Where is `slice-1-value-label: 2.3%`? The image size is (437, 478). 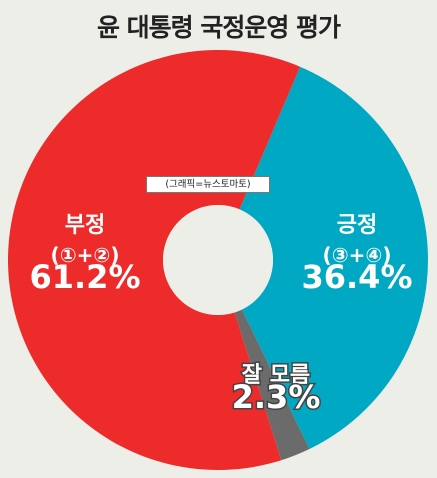 slice-1-value-label: 2.3% is located at coordinates (276, 397).